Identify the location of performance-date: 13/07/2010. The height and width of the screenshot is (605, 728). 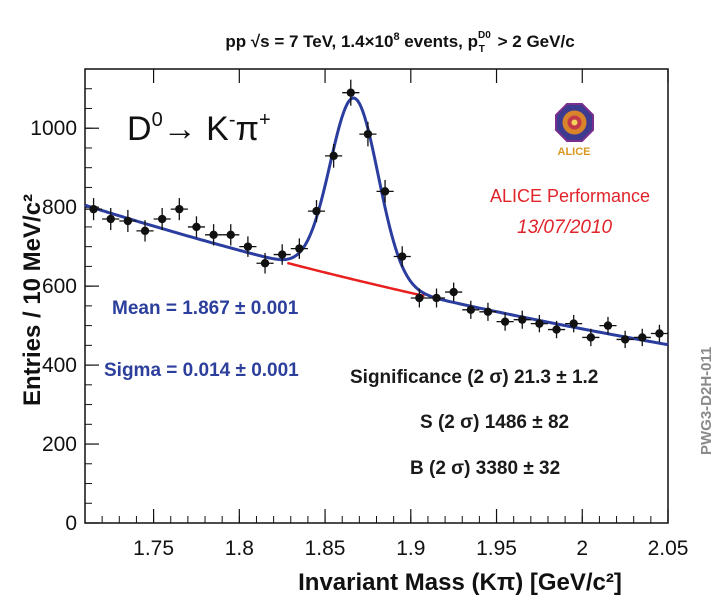
(565, 227).